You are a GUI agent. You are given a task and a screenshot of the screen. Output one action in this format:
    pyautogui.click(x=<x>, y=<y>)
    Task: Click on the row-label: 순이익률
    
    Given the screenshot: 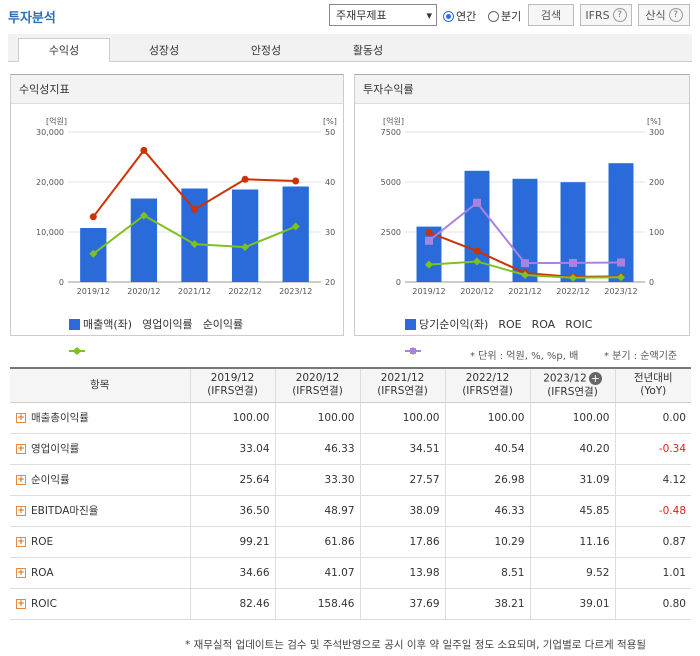 What is the action you would take?
    pyautogui.click(x=50, y=480)
    